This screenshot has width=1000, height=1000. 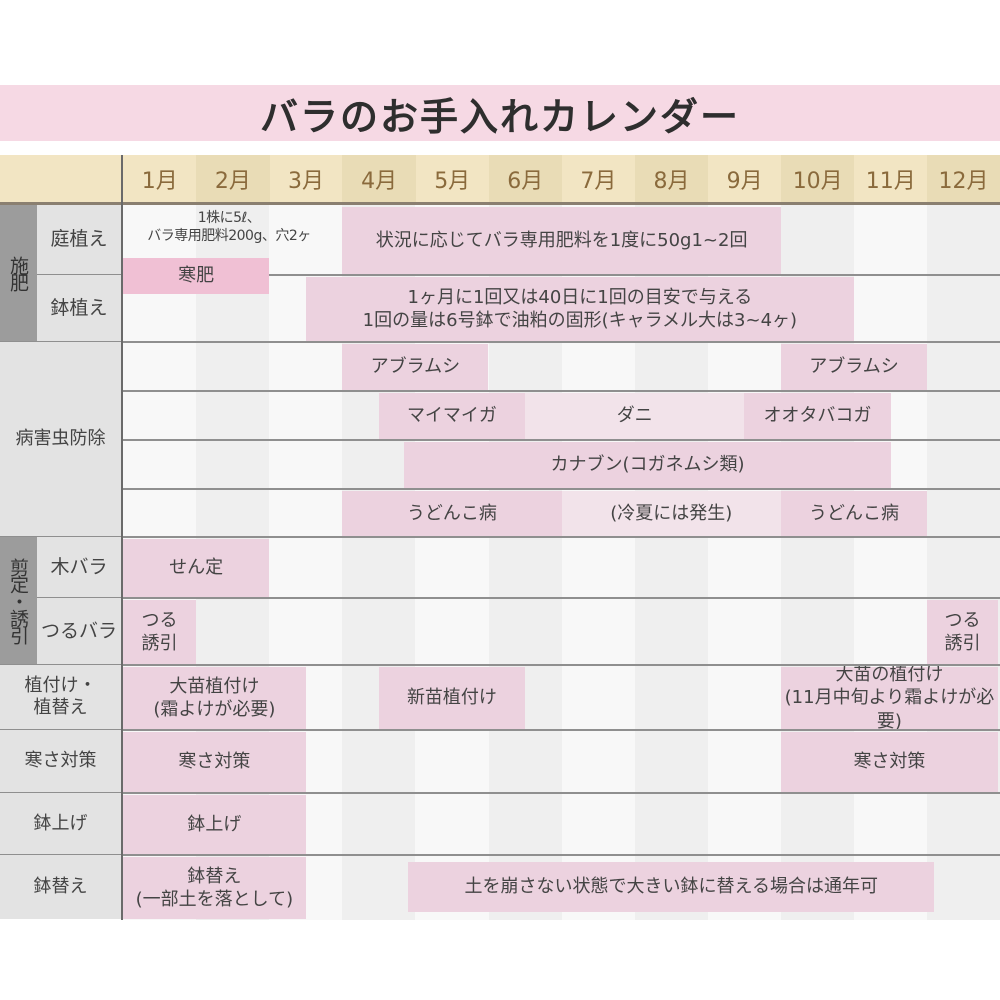 I want to click on row-label: 庭植え, so click(x=79, y=239).